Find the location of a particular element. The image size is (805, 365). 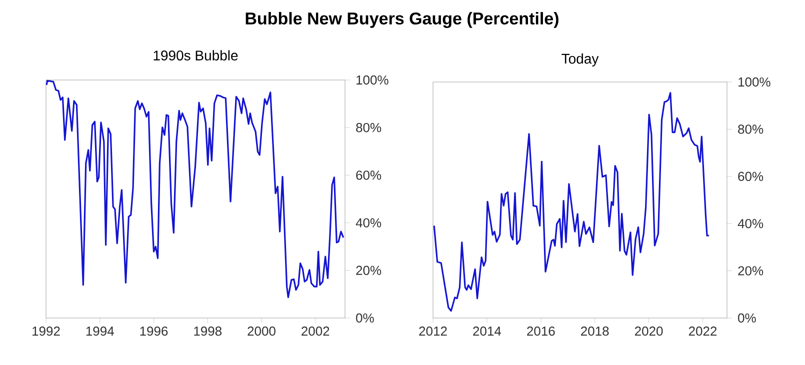

x-tick-label: 2016 is located at coordinates (541, 331).